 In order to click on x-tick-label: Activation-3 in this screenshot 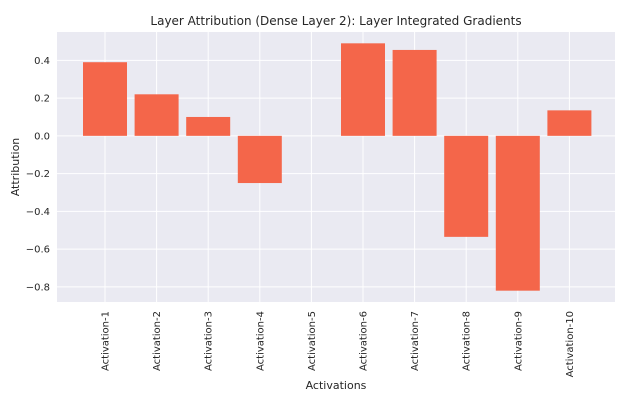, I will do `click(209, 341)`.